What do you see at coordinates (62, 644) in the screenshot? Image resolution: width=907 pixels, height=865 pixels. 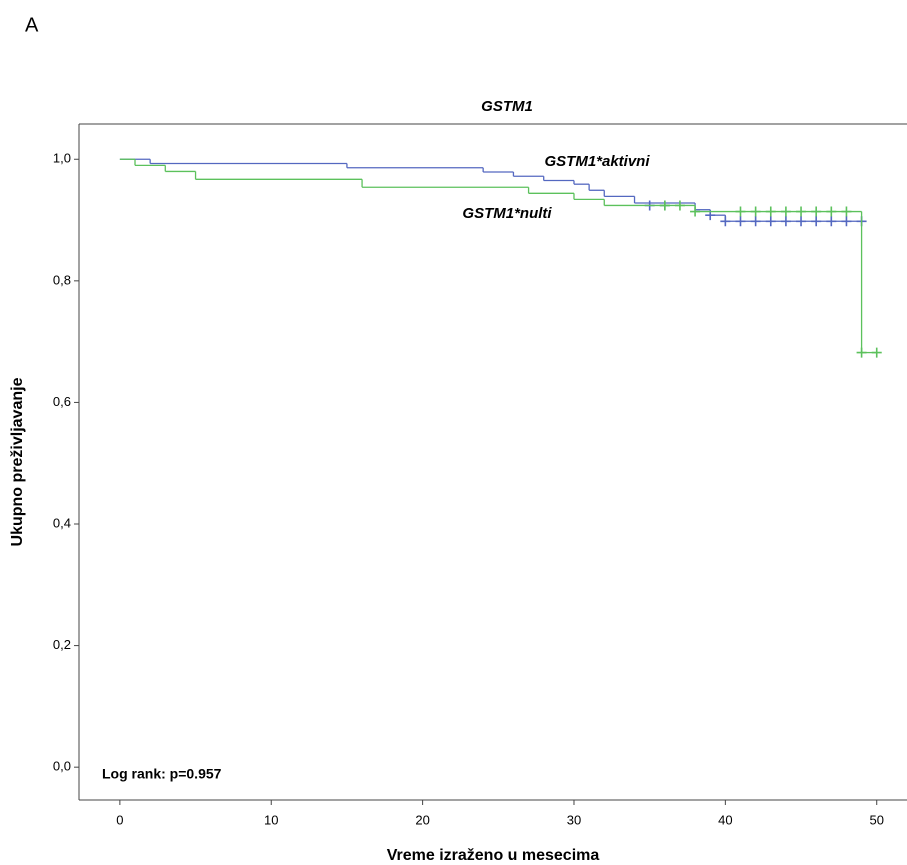 I see `y-tick-label: 0,2` at bounding box center [62, 644].